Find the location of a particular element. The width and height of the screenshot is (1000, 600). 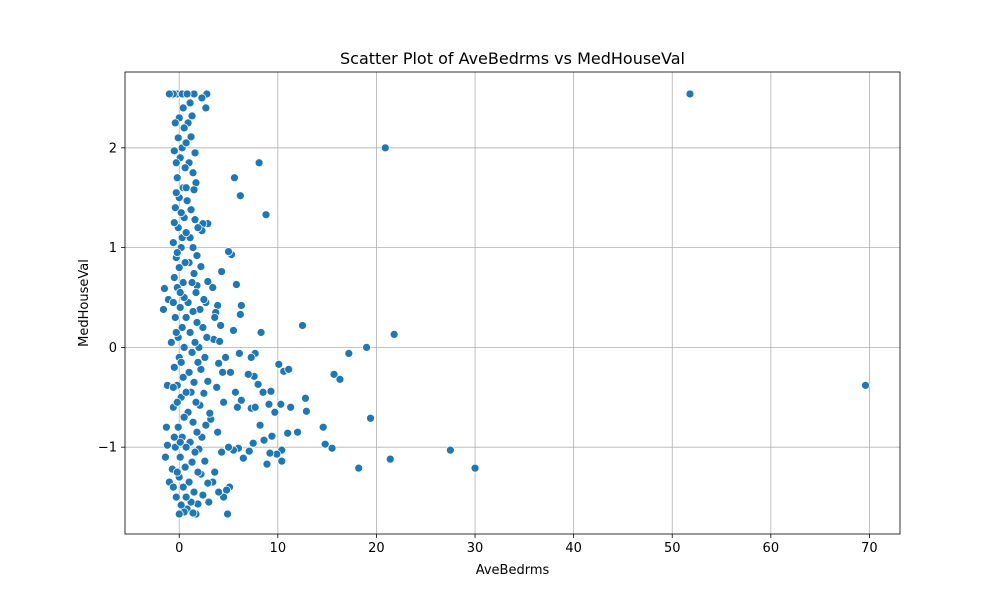

y-tick-label: 0 is located at coordinates (113, 348).